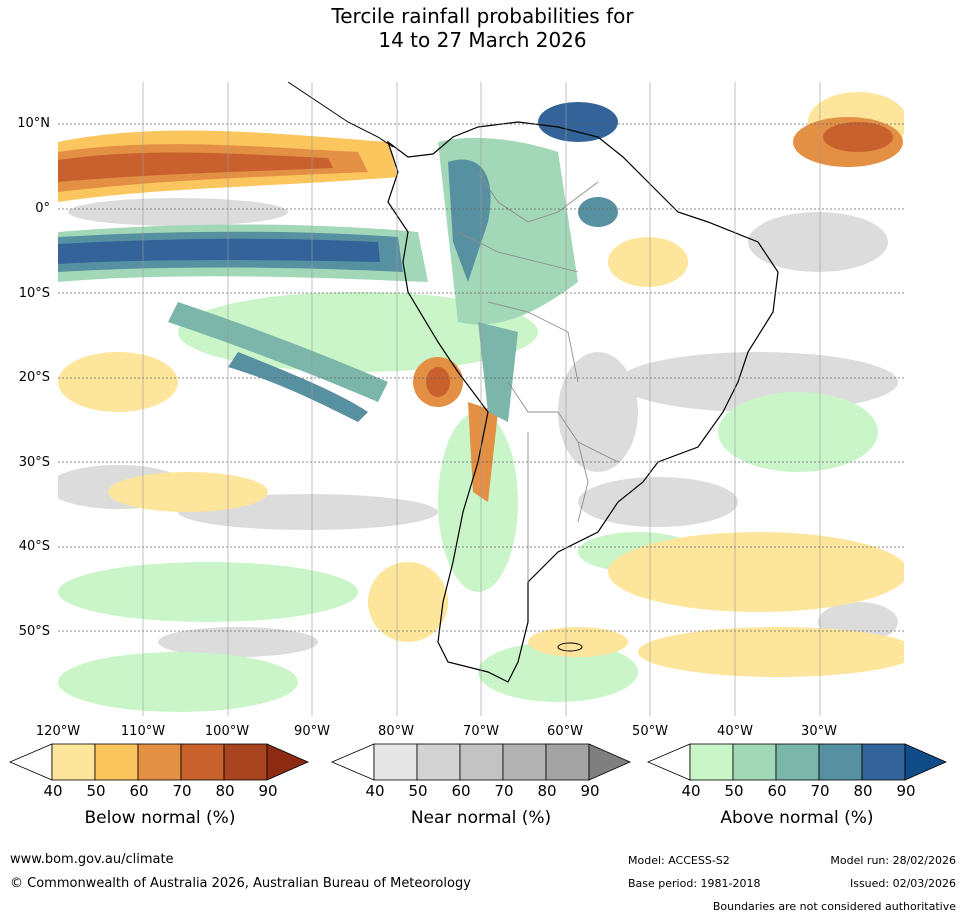  I want to click on title-line-1: Tercile rainfall probabilities for, so click(482, 16).